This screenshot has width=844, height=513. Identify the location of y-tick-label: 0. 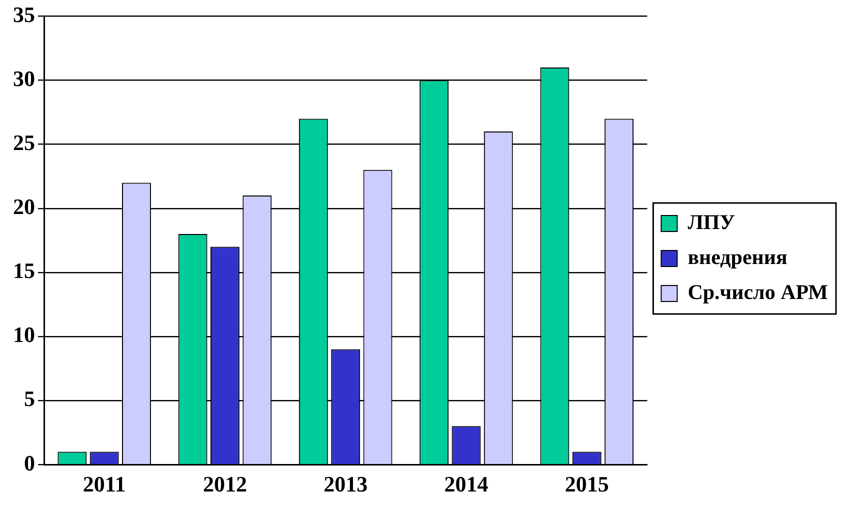
(29, 463).